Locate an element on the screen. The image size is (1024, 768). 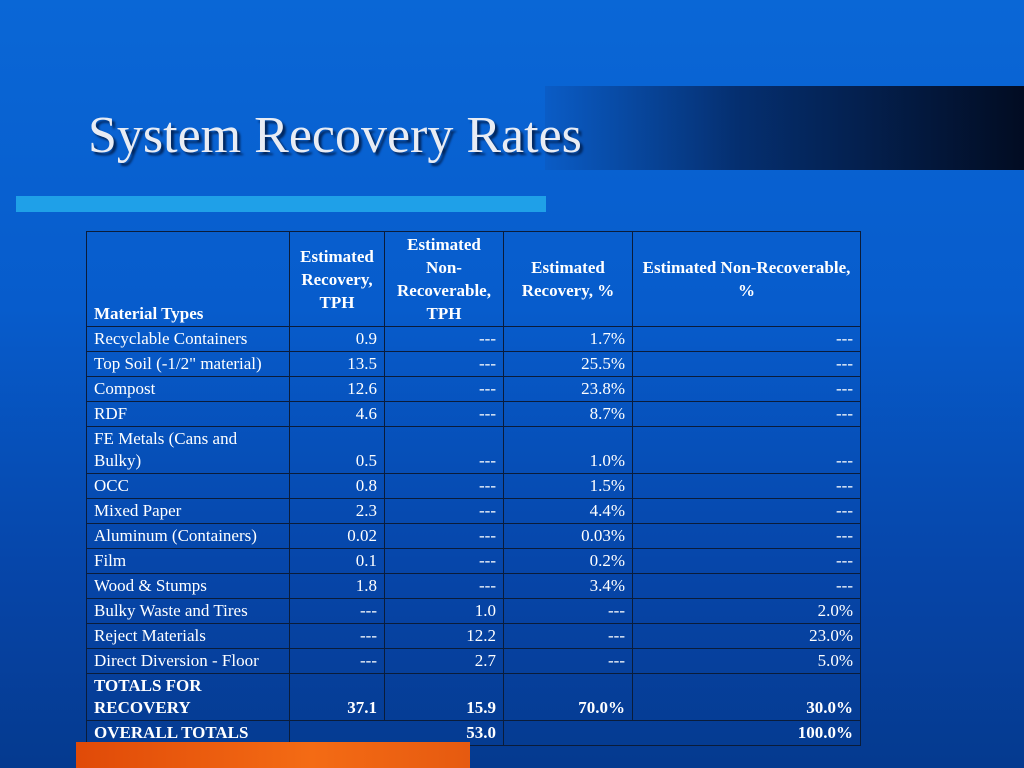
non-recoverable-tph-cell: 12.2 is located at coordinates (444, 636).